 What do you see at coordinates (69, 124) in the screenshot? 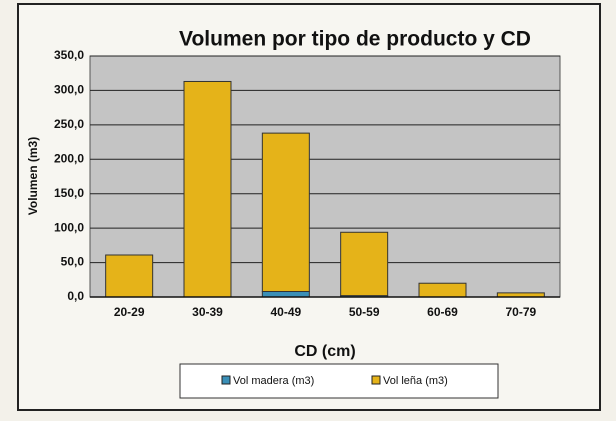
I see `y-tick-label: 250,0` at bounding box center [69, 124].